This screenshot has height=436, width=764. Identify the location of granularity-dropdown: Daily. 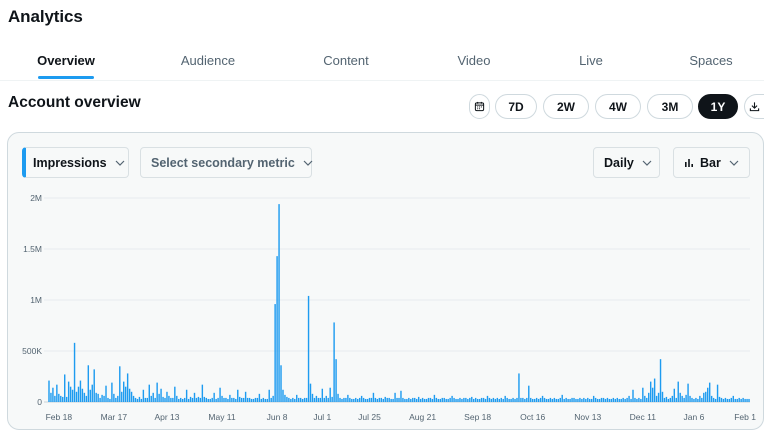
(626, 162).